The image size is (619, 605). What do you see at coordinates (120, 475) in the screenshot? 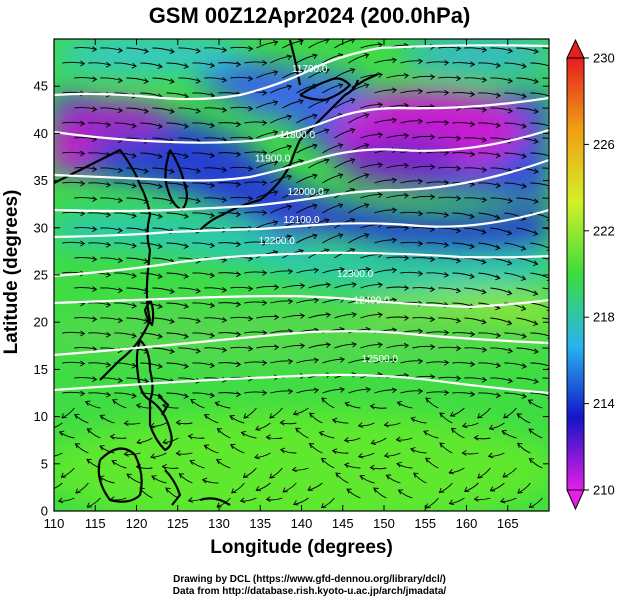
I see `coast-borneo` at bounding box center [120, 475].